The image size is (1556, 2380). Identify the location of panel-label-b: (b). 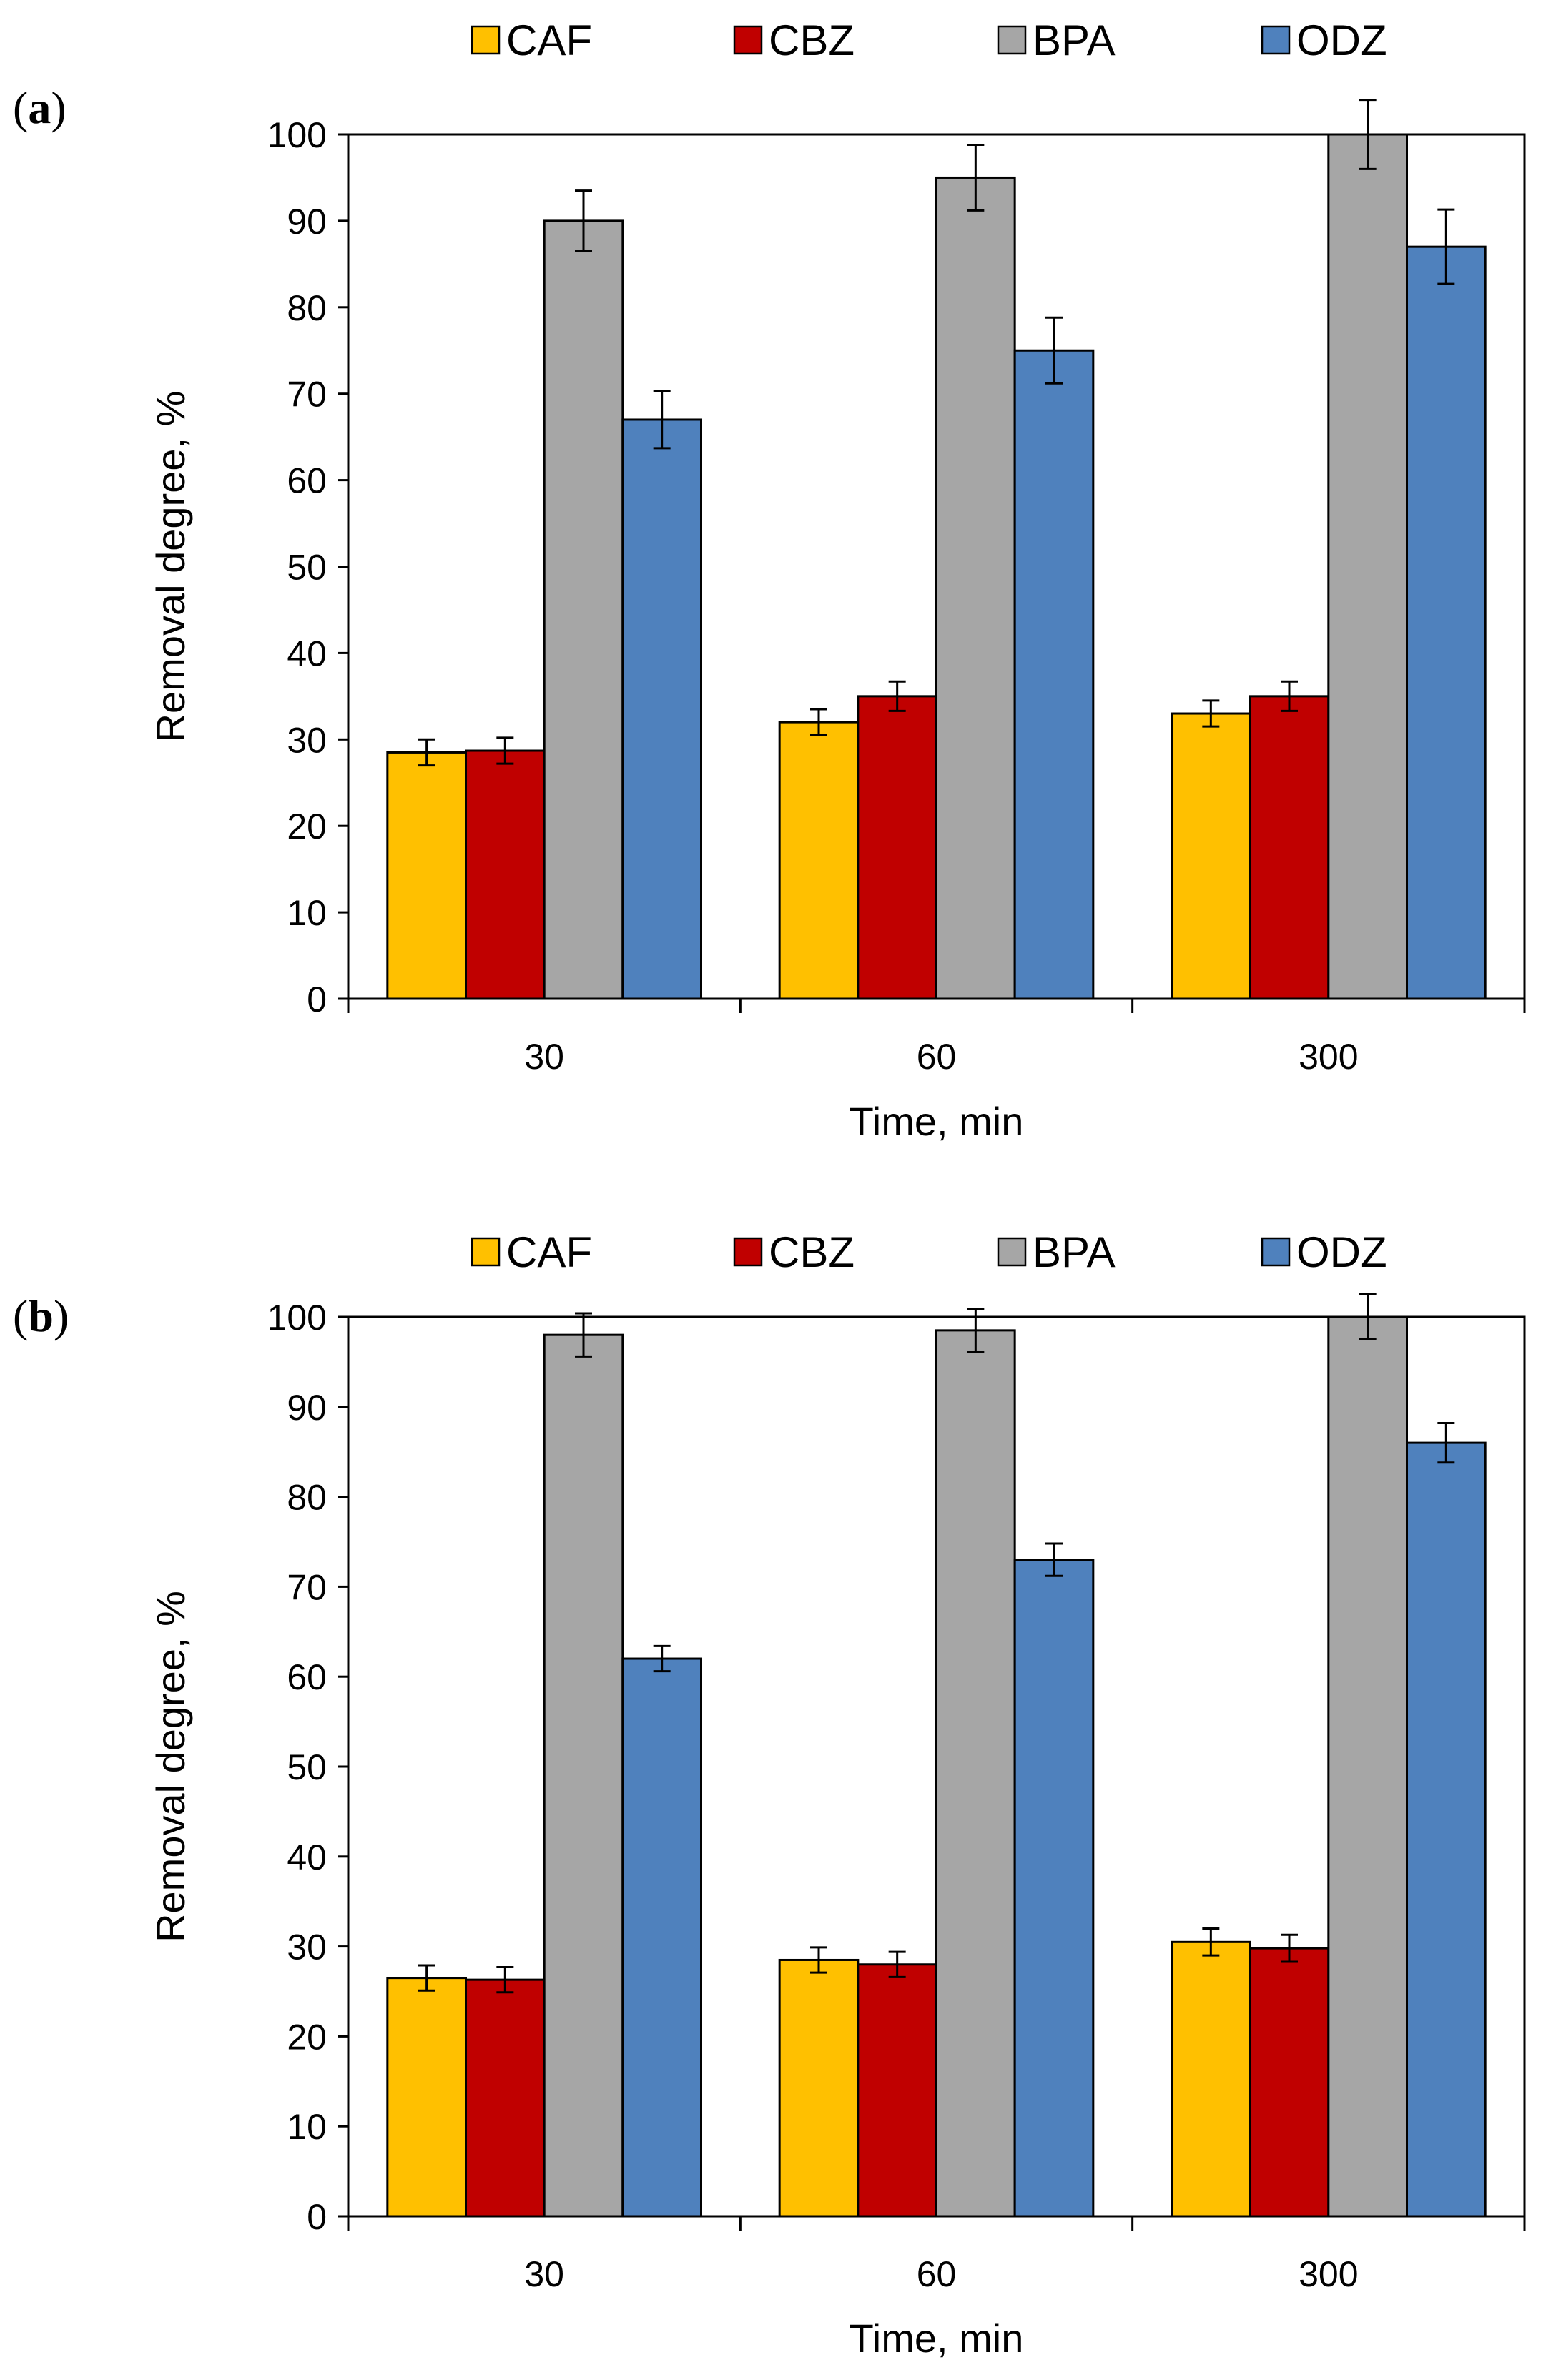
(41, 1315).